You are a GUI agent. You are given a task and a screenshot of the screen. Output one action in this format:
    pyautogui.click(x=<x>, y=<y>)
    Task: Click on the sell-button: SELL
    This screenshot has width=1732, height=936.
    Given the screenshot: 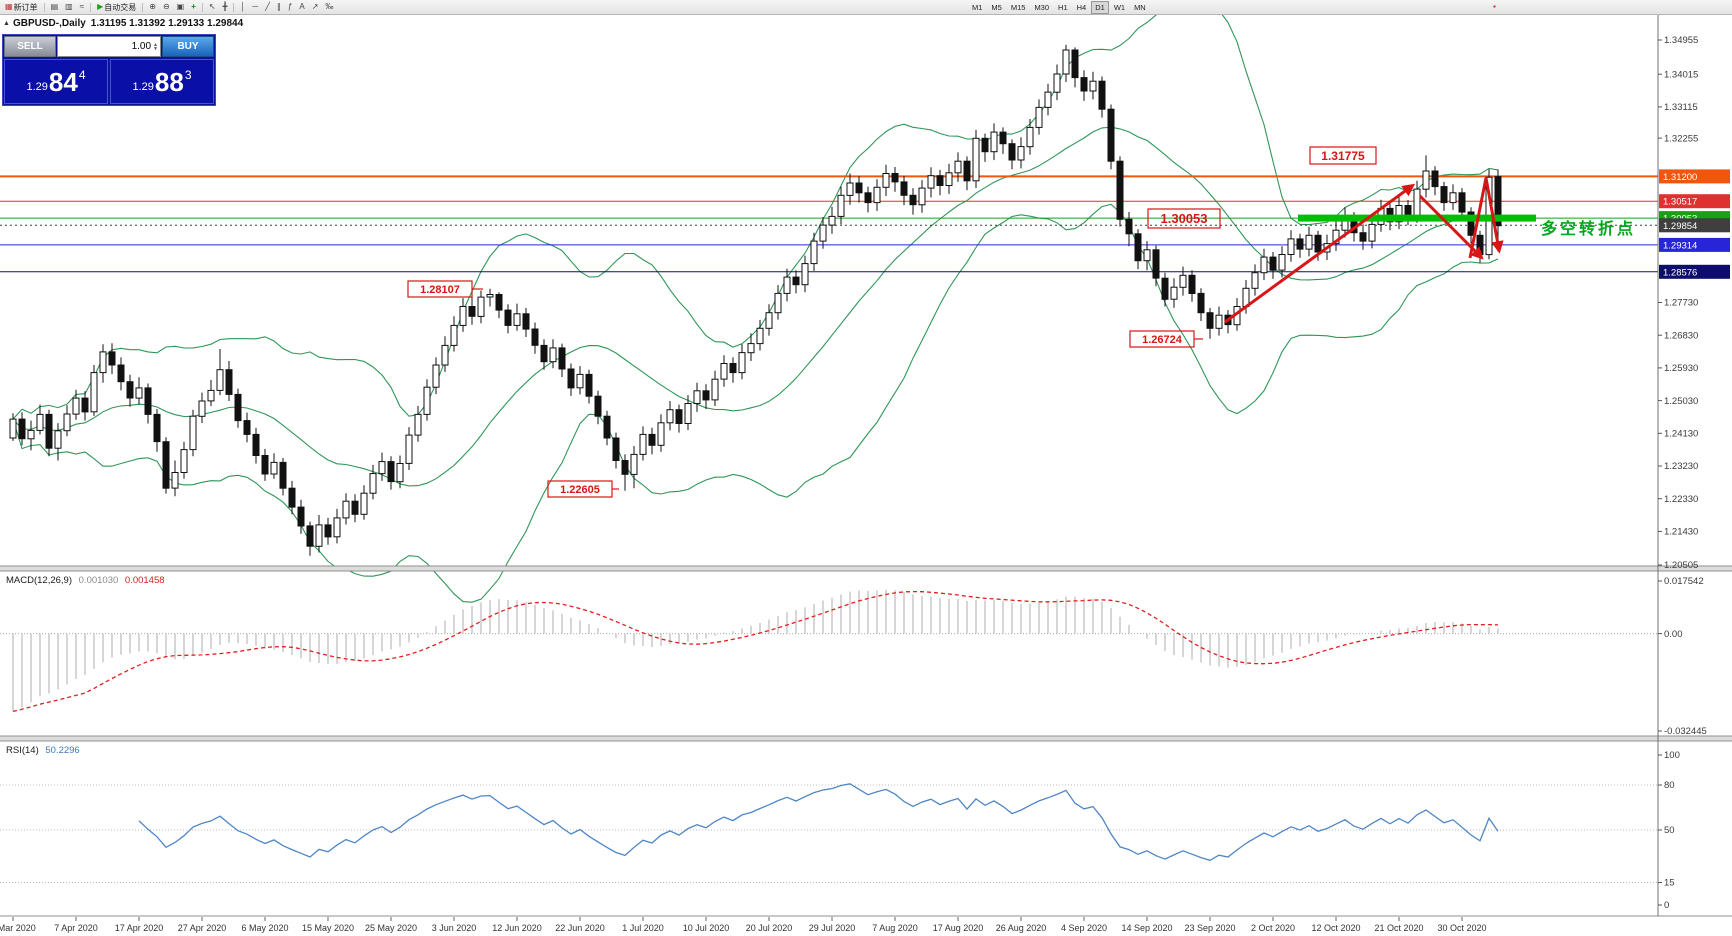 What is the action you would take?
    pyautogui.click(x=30, y=46)
    